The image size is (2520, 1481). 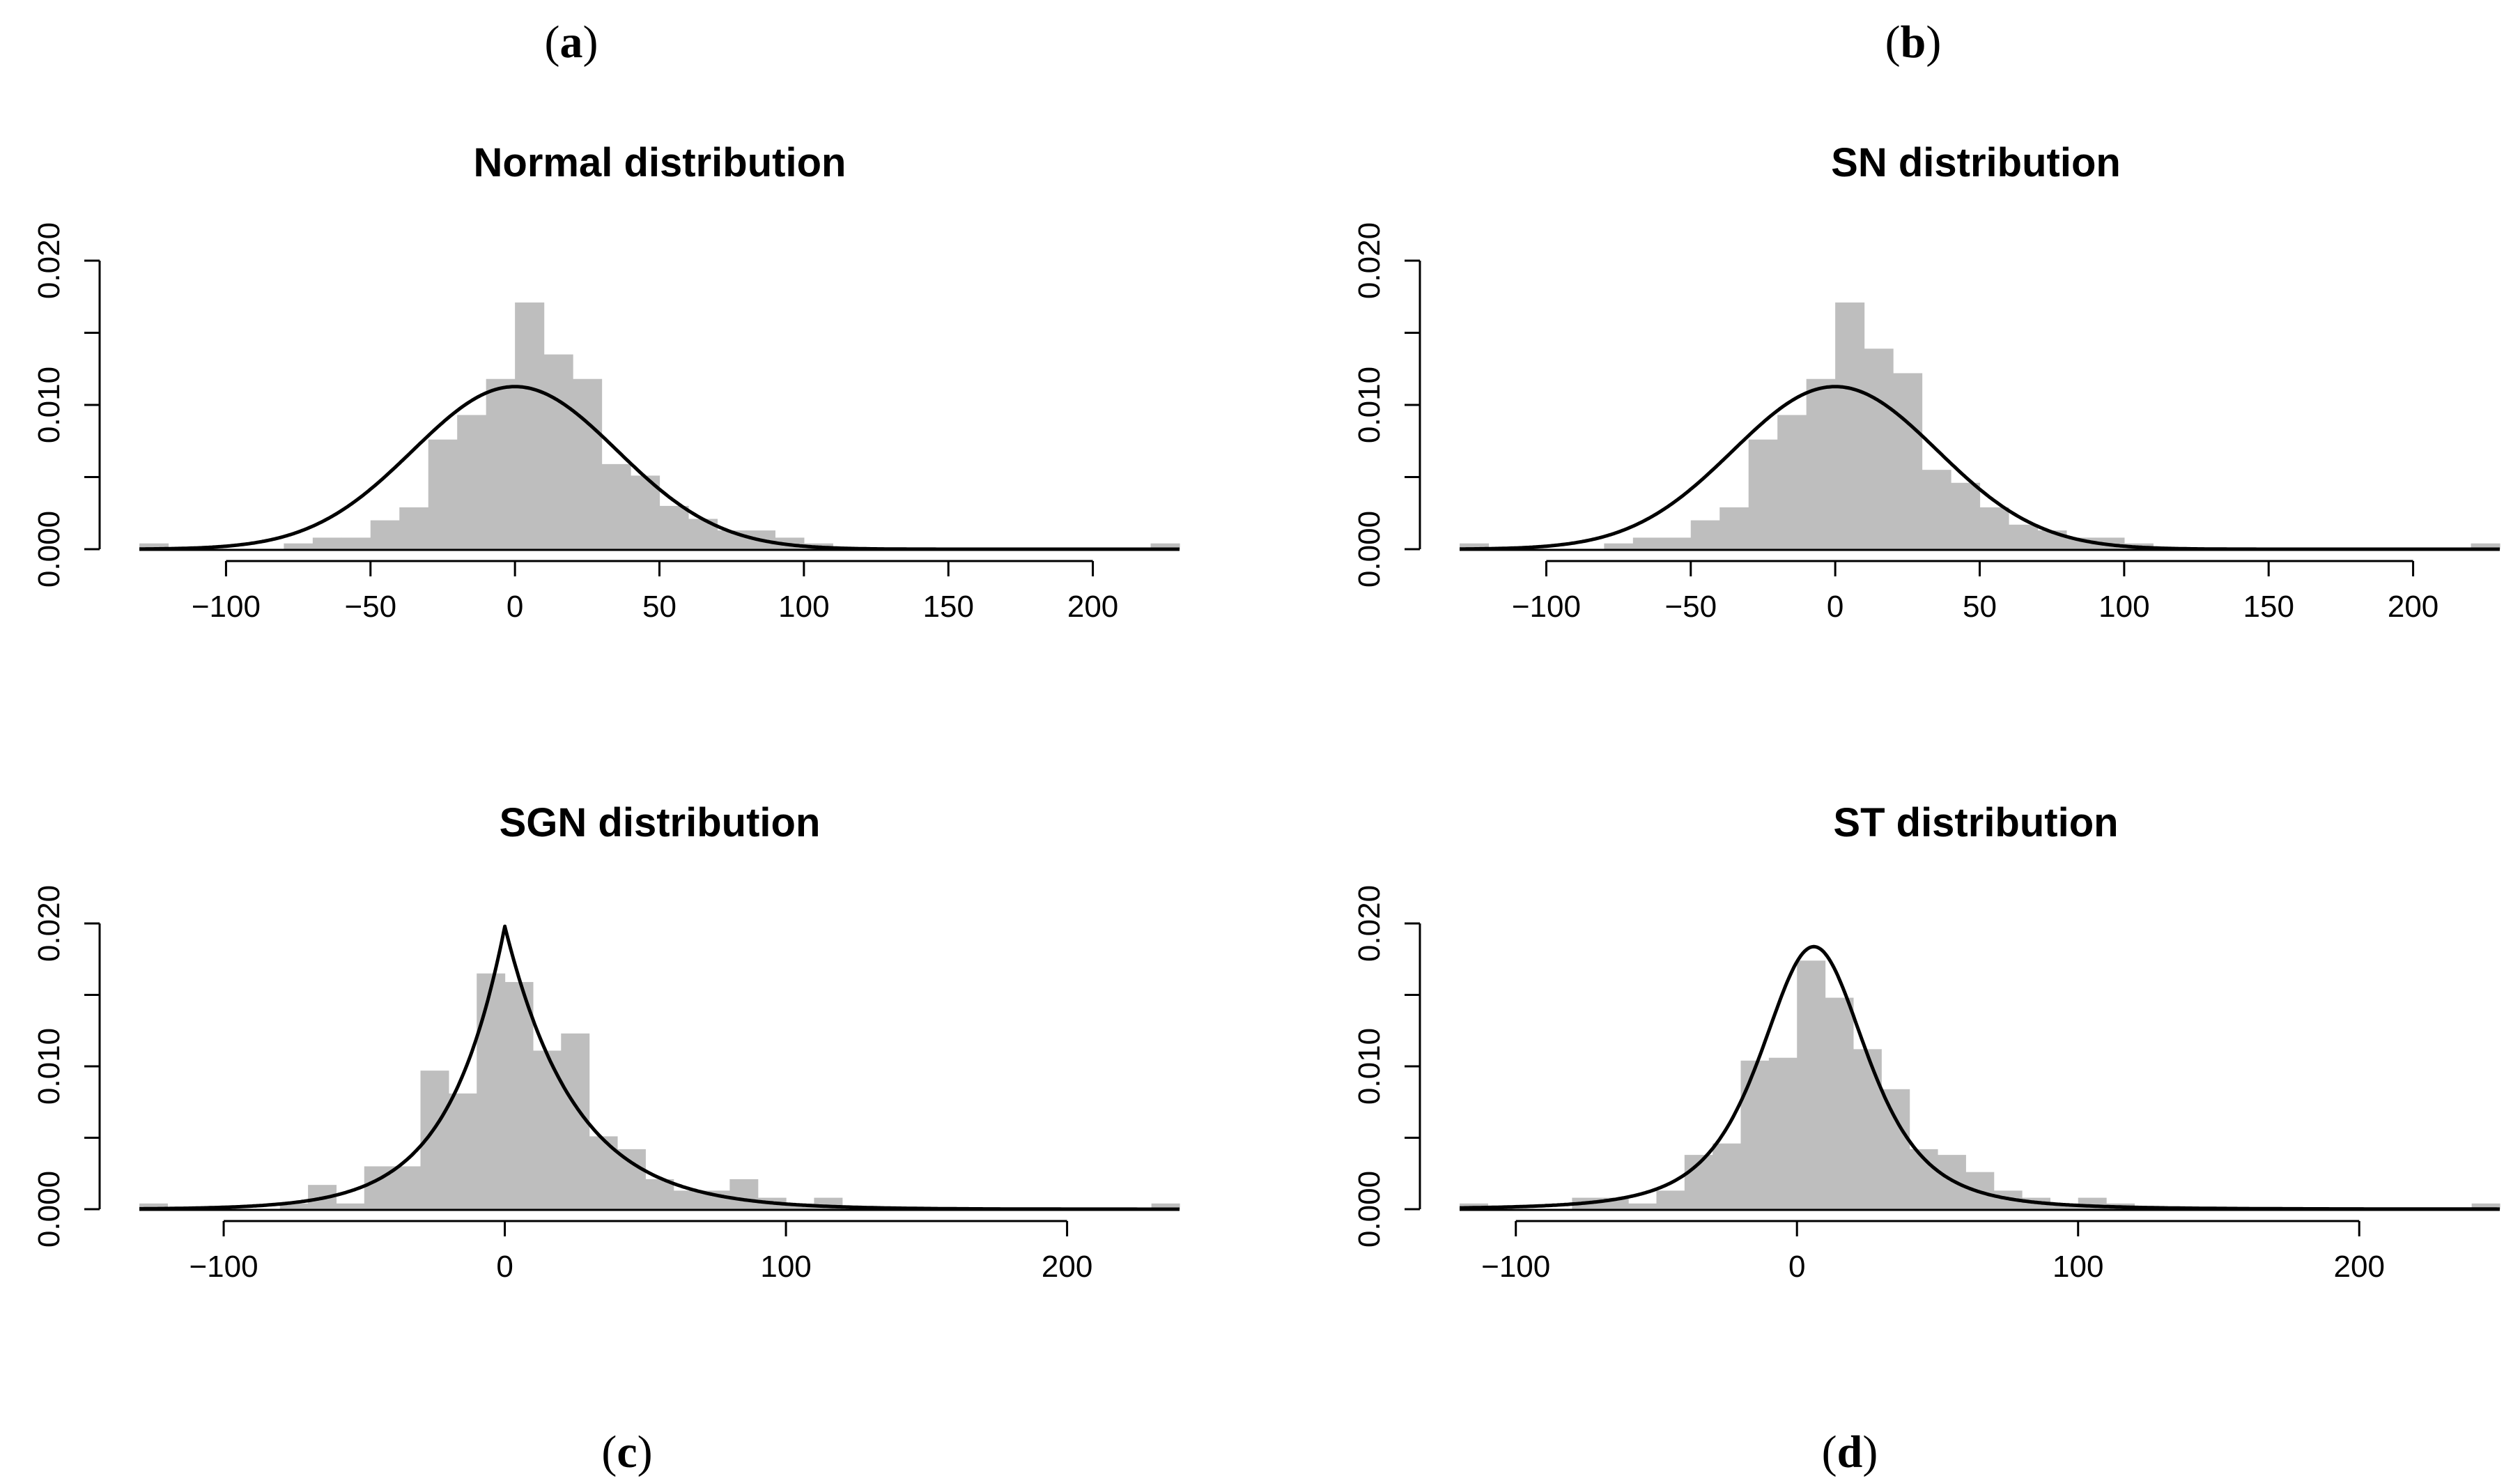 I want to click on chart-title-sgn: SGN distribution, so click(x=661, y=822).